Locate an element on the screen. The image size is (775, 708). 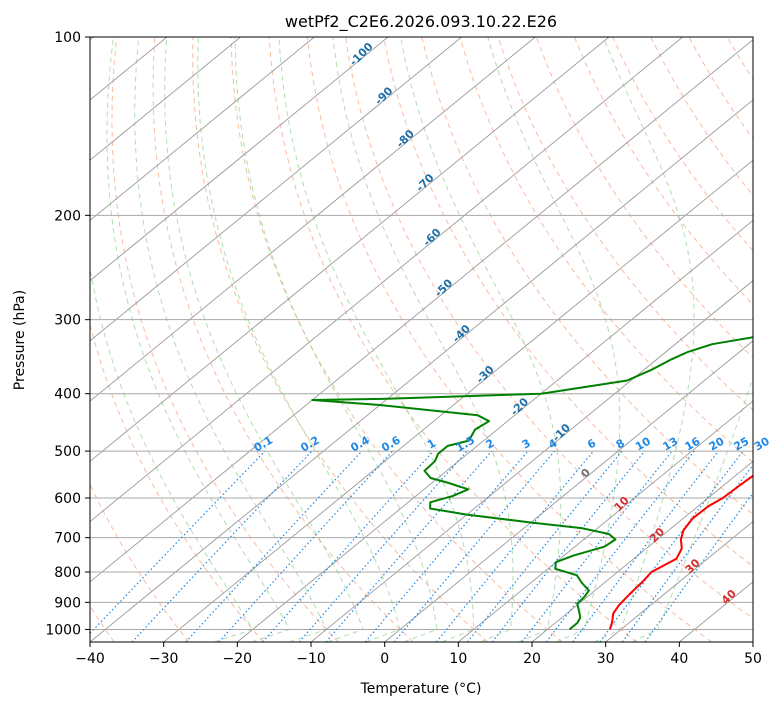
y-tick-label: 400 is located at coordinates (67, 395).